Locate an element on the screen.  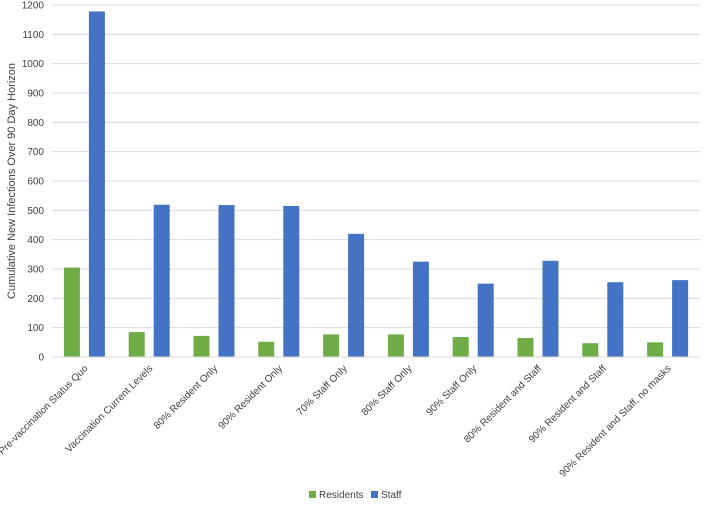
y-tick-label: 600 is located at coordinates (35, 182).